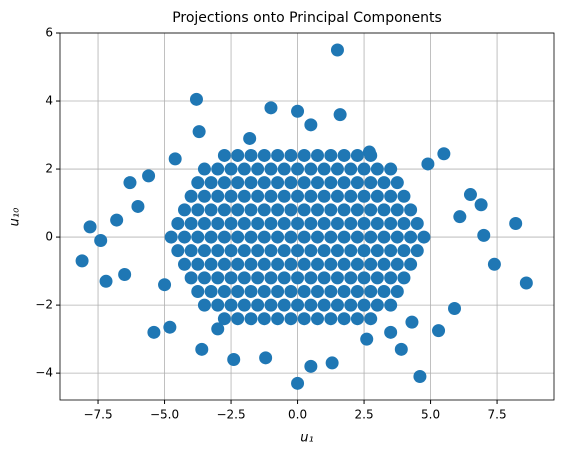 This screenshot has height=455, width=566. Describe the element at coordinates (230, 415) in the screenshot. I see `x-tick-label: −2.5` at that location.